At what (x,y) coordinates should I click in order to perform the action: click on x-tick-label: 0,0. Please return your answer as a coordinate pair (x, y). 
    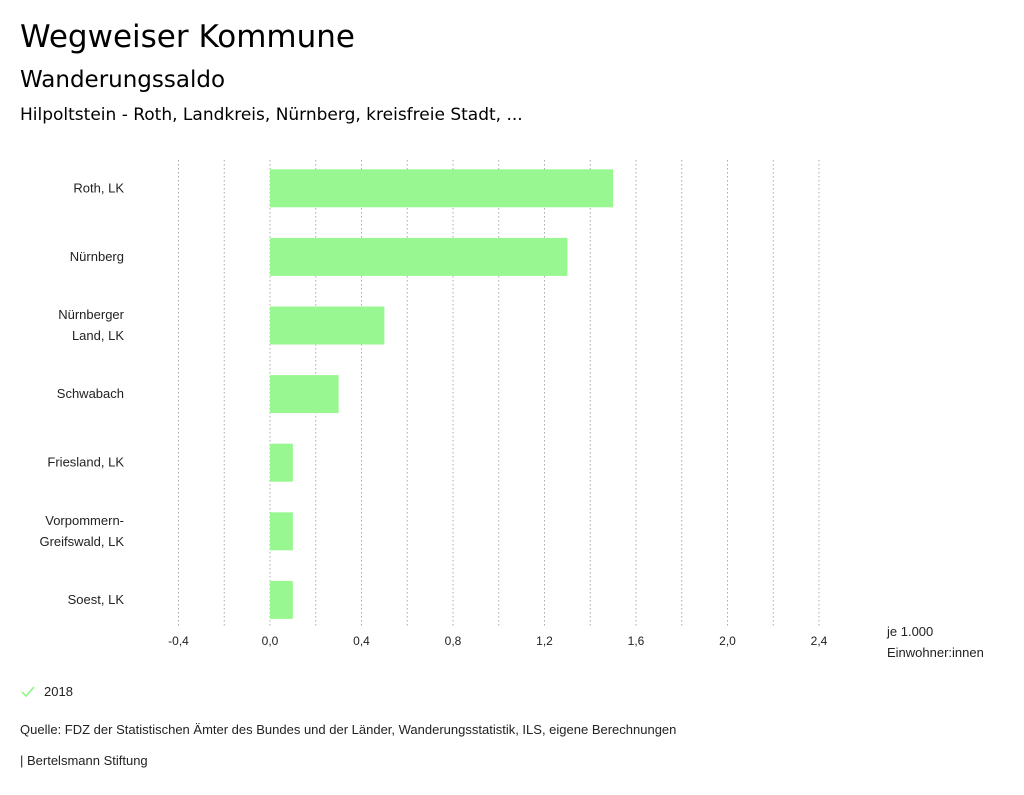
    Looking at the image, I should click on (270, 641).